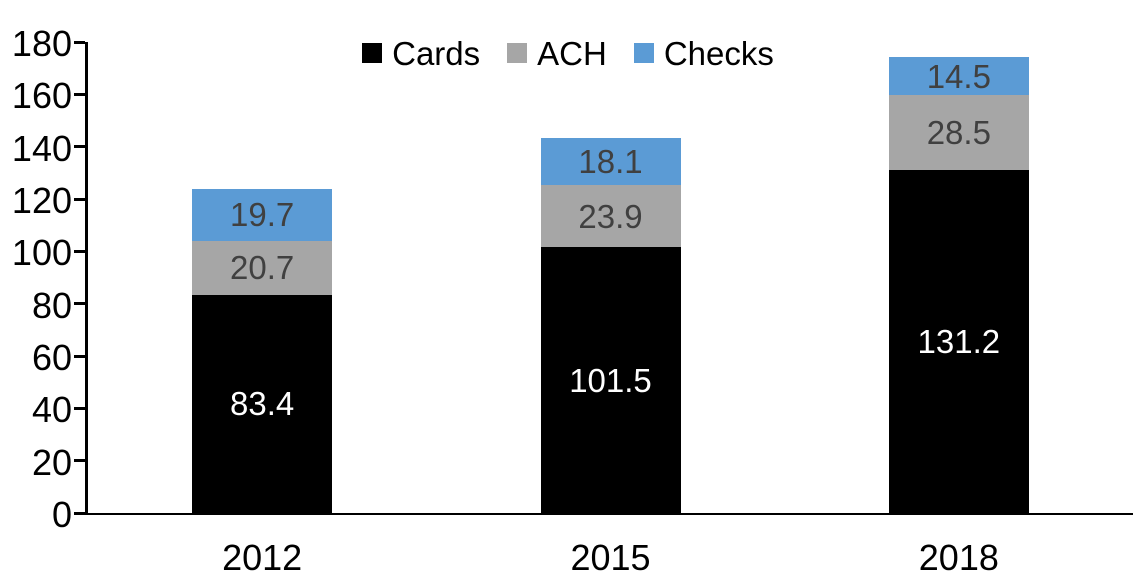 Image resolution: width=1136 pixels, height=588 pixels. What do you see at coordinates (51, 410) in the screenshot?
I see `y-tick-label: 40` at bounding box center [51, 410].